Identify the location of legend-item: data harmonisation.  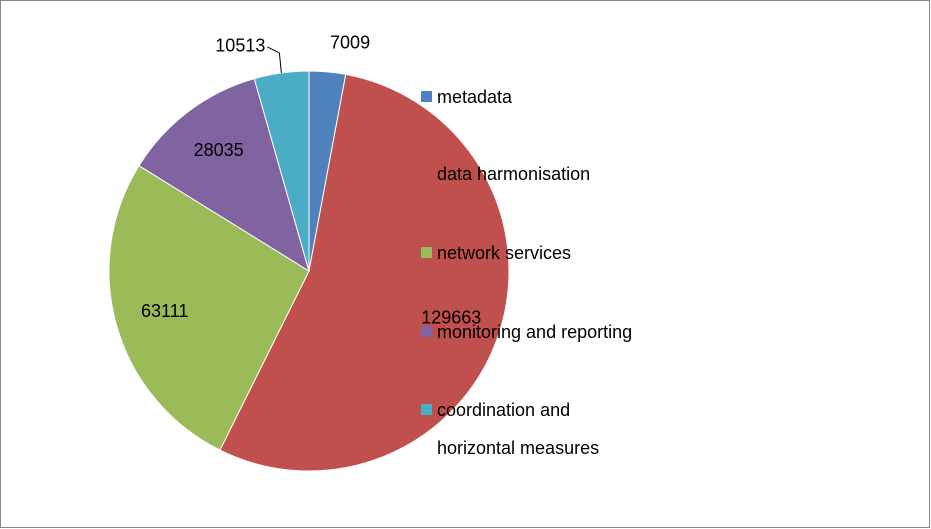
(541, 174).